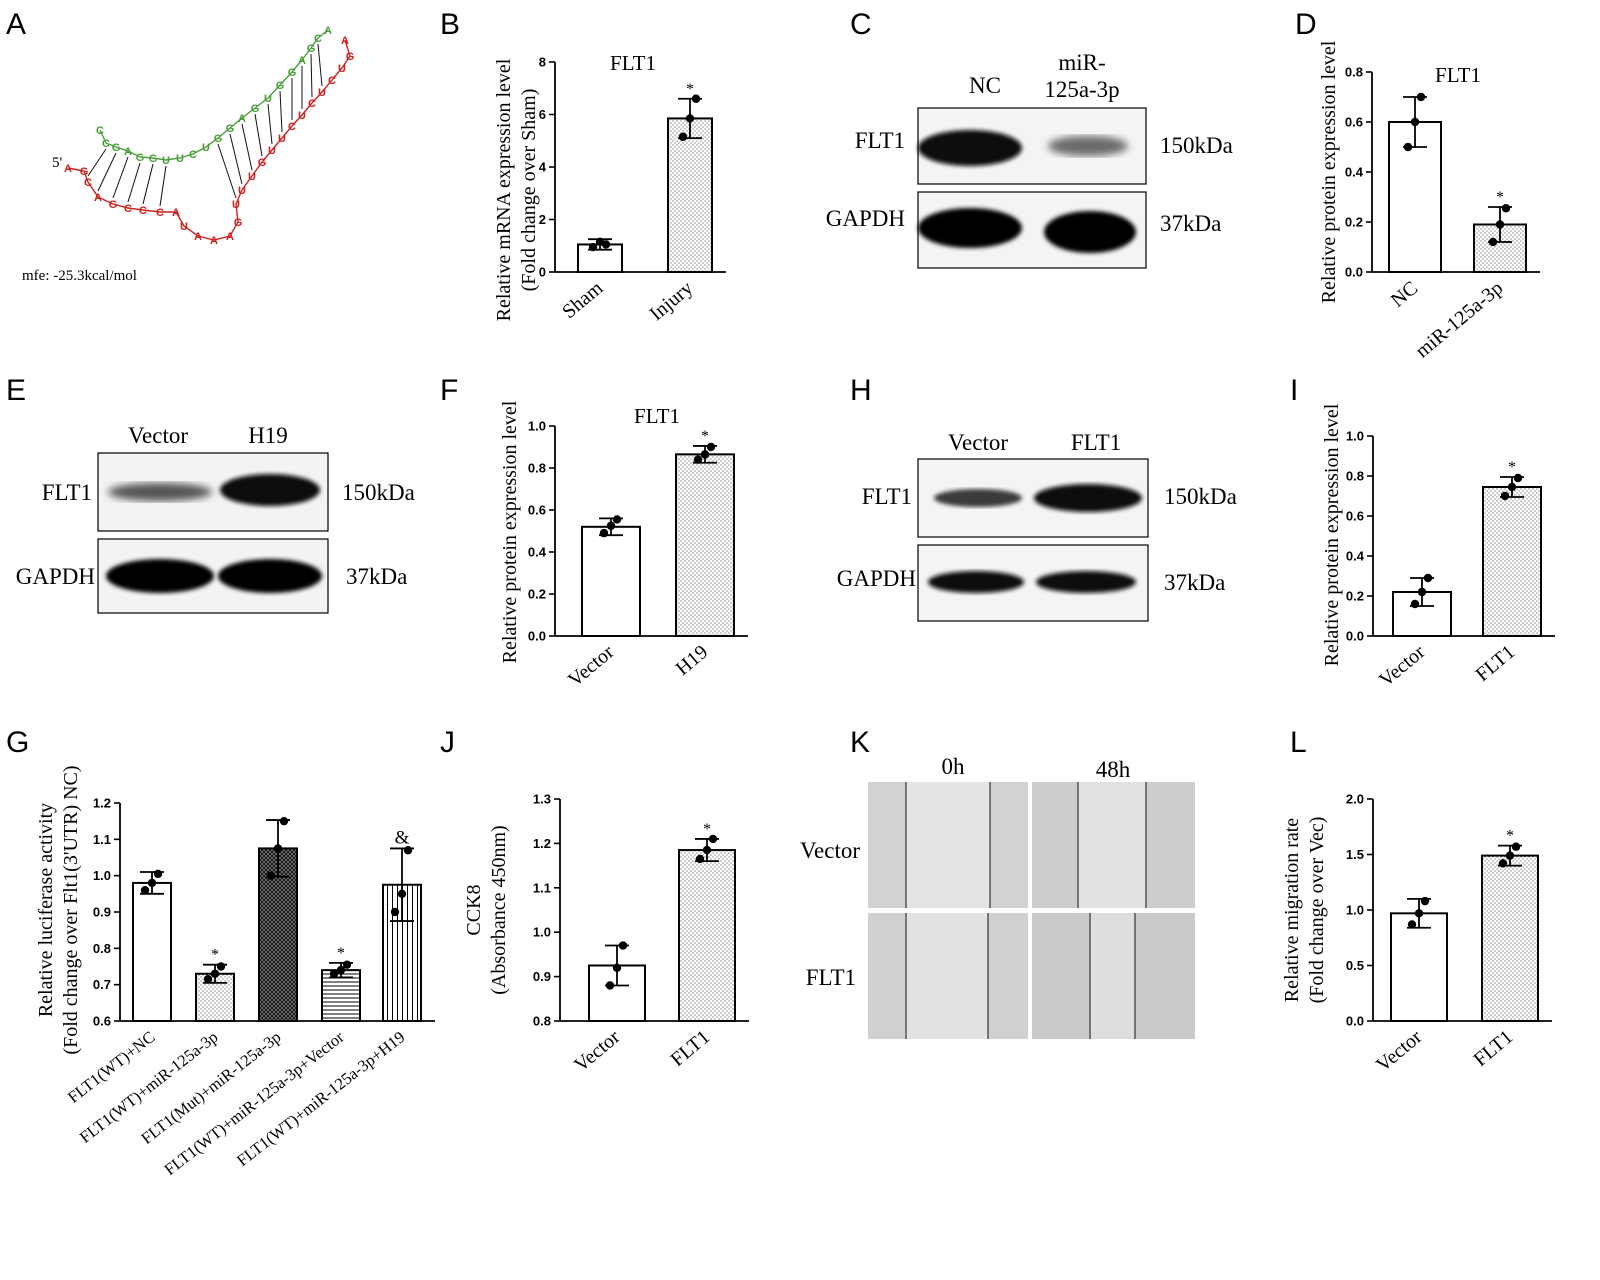  What do you see at coordinates (102, 984) in the screenshot?
I see `y-tick-label: 0.7` at bounding box center [102, 984].